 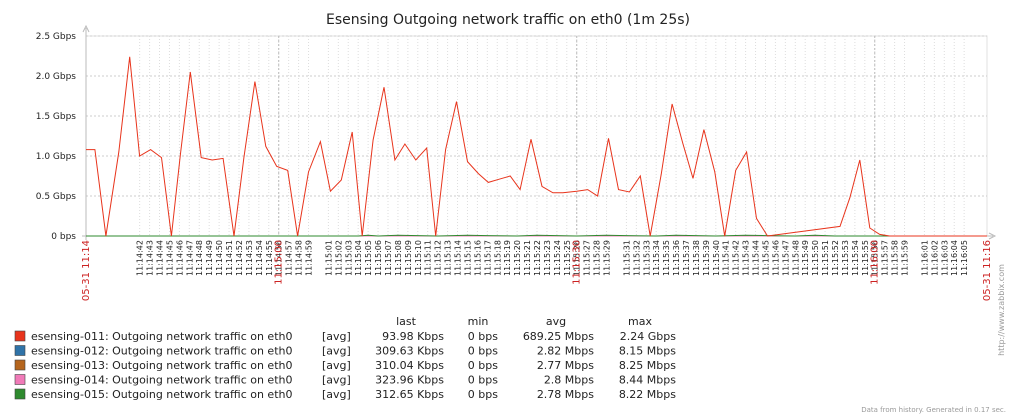 What do you see at coordinates (428, 258) in the screenshot?
I see `x-tick-label: 11:15:11` at bounding box center [428, 258].